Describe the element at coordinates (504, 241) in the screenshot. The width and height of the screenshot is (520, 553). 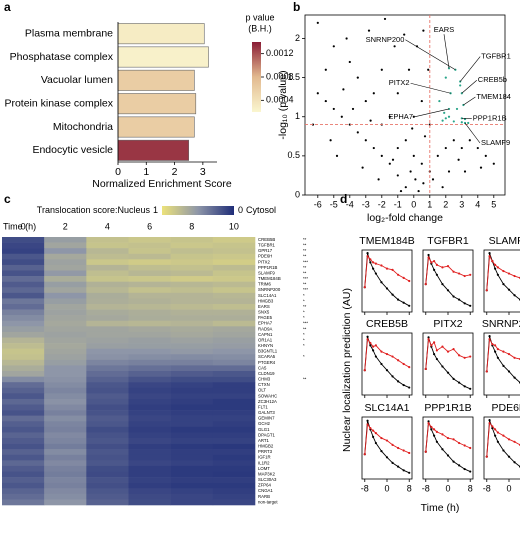
I see `subplot-title: SLAMF9` at that location.